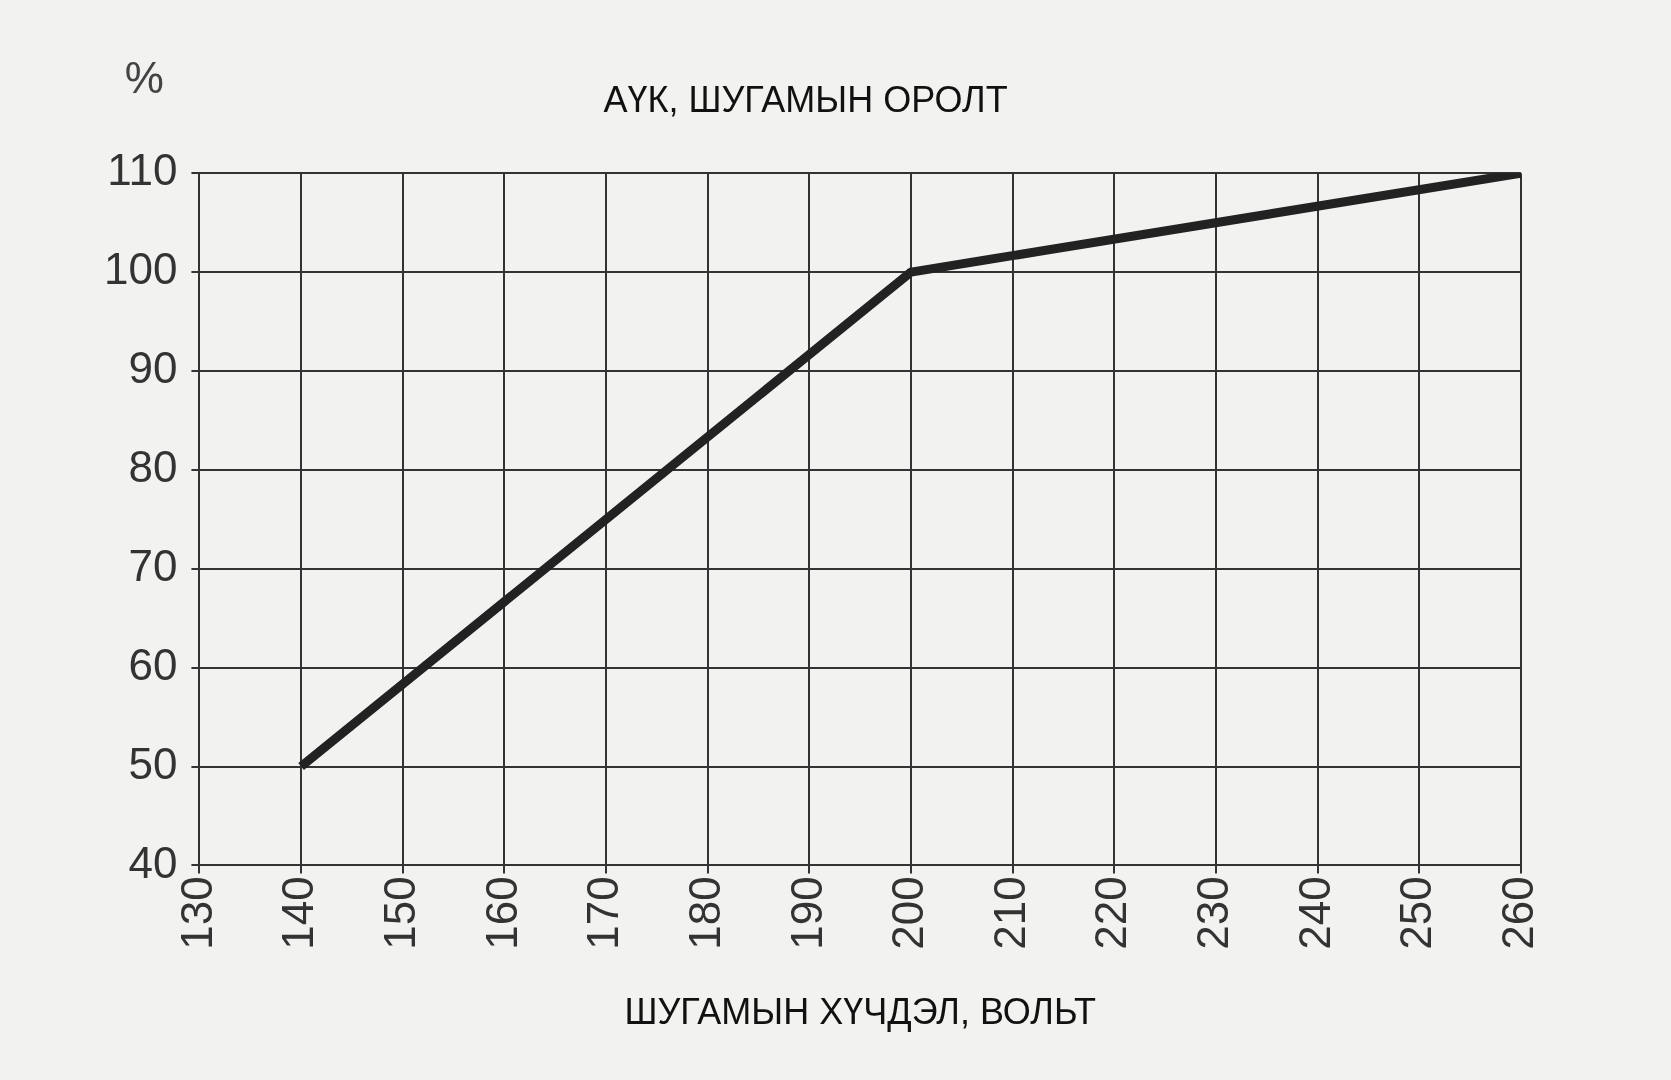 The width and height of the screenshot is (1671, 1080). I want to click on y-tick-label: 70, so click(153, 565).